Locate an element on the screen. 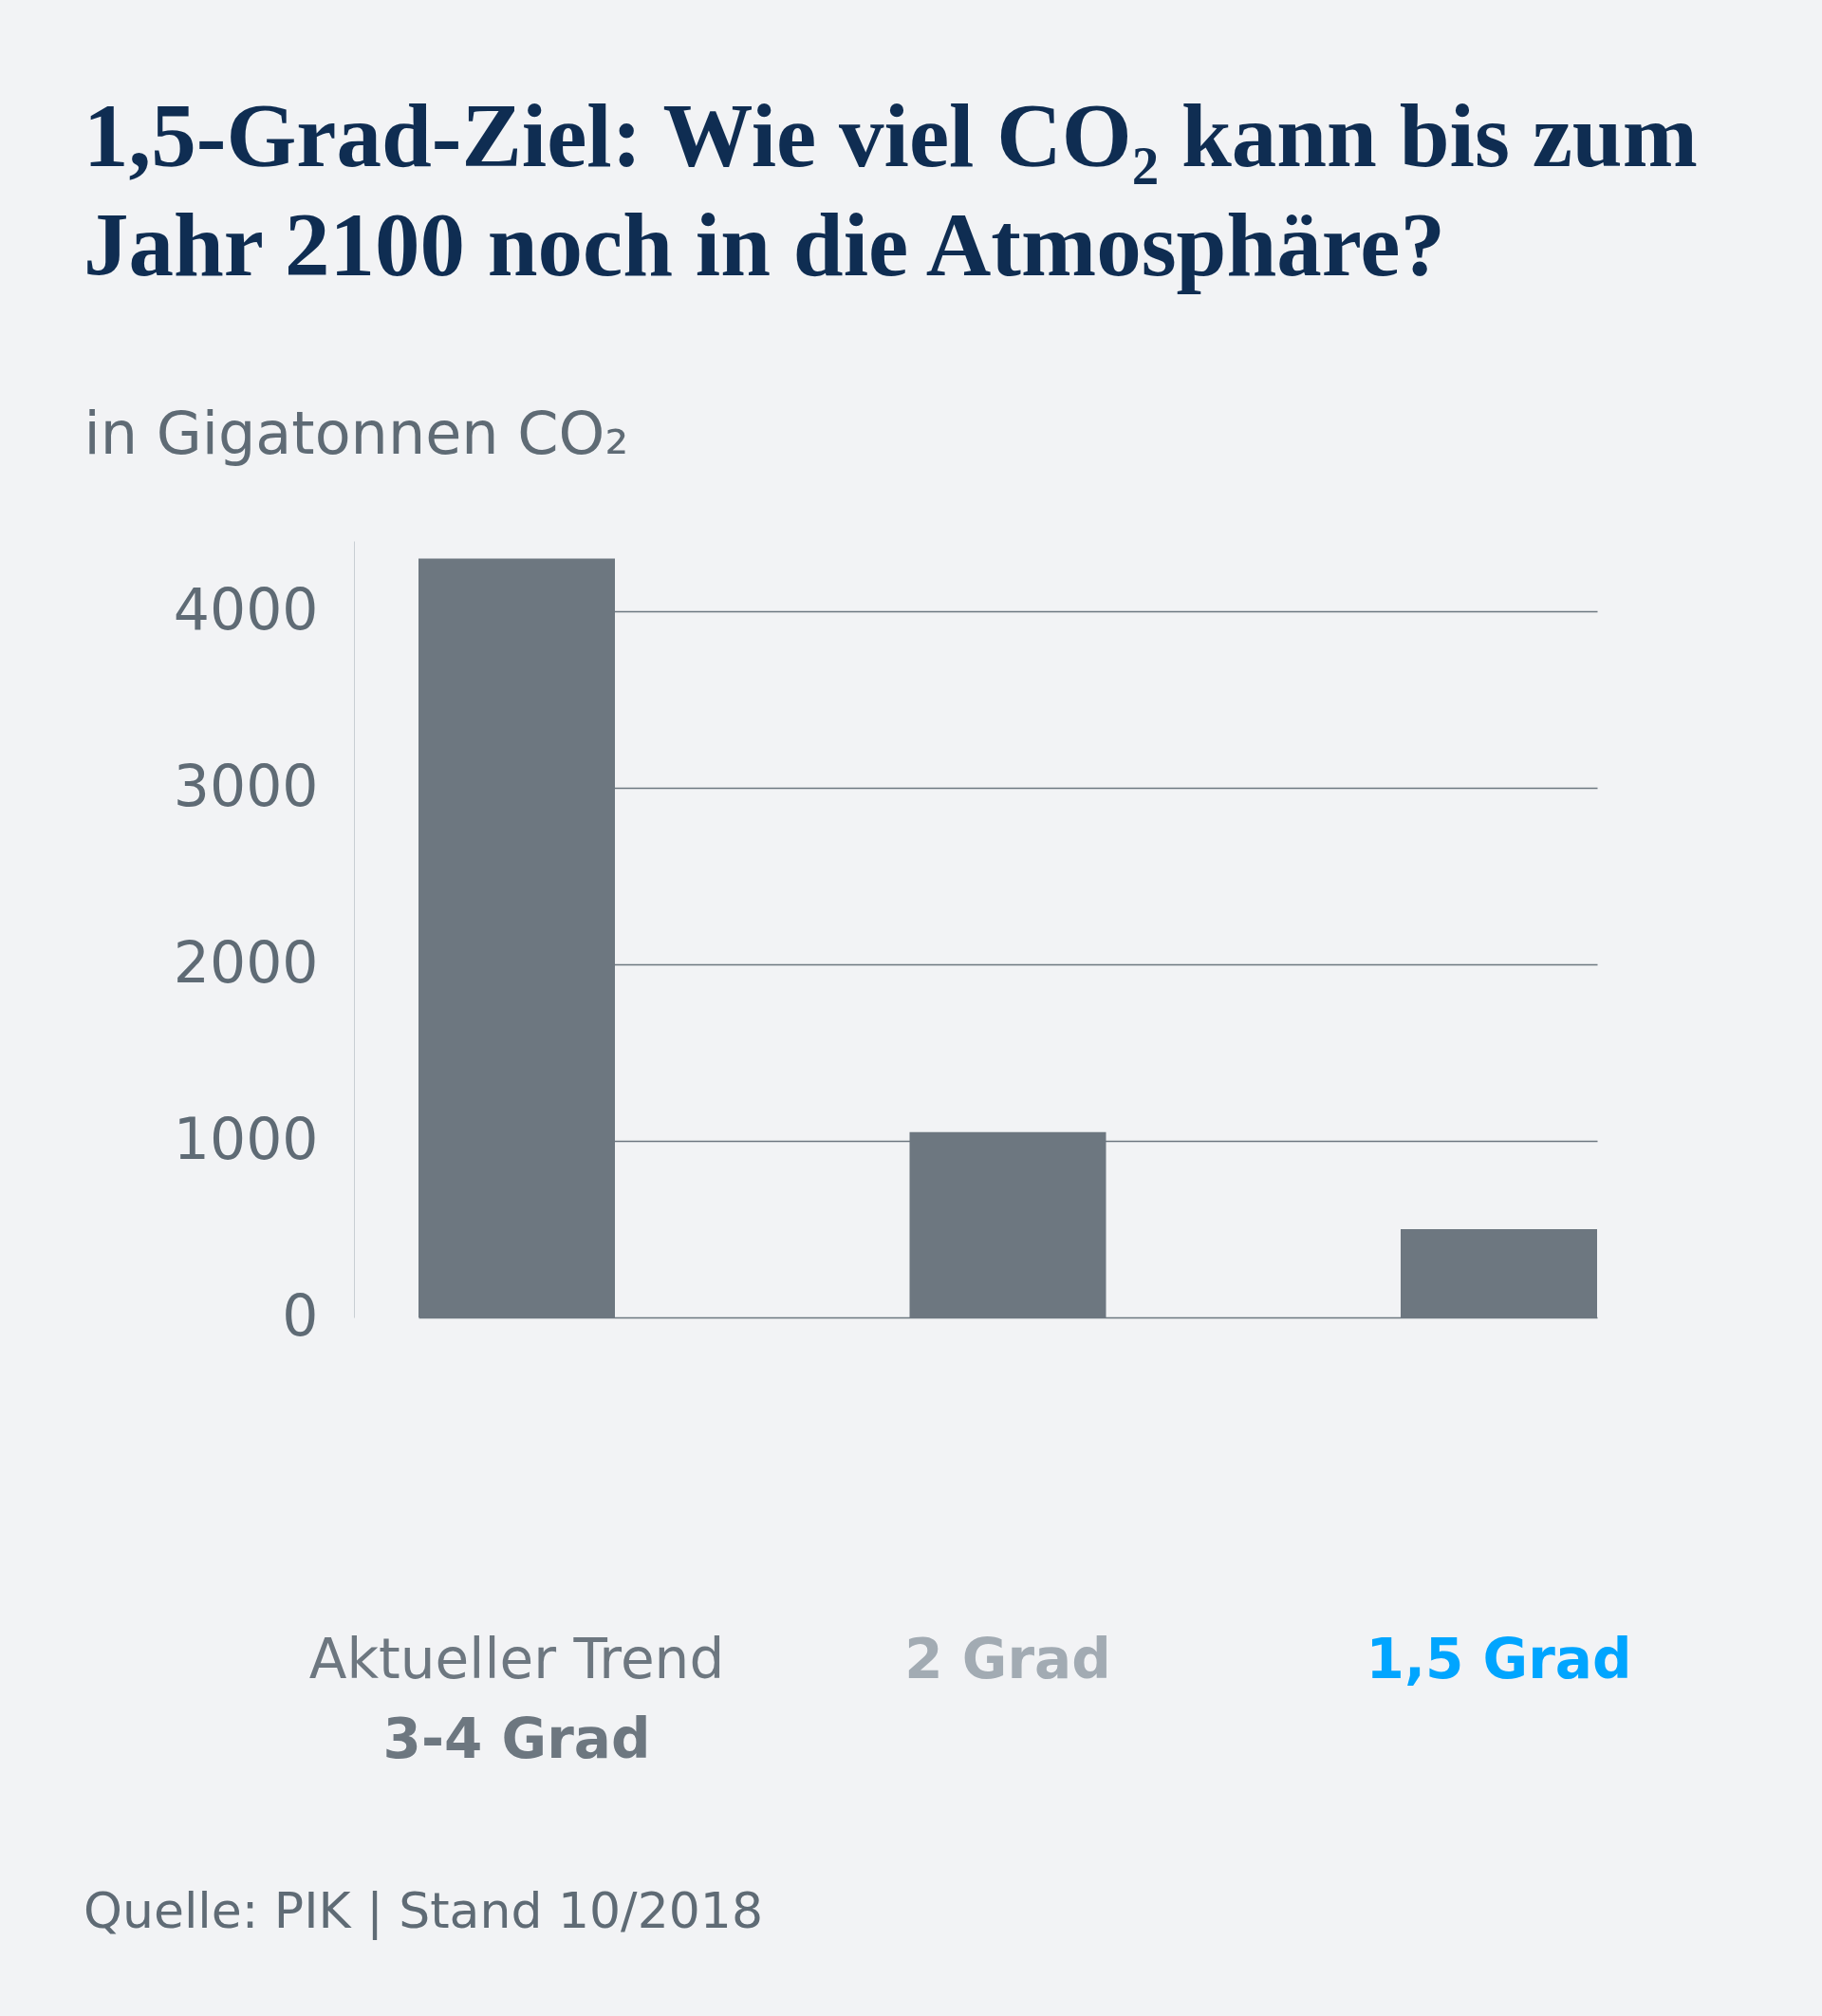  y-tick-label: 3000 is located at coordinates (246, 786).